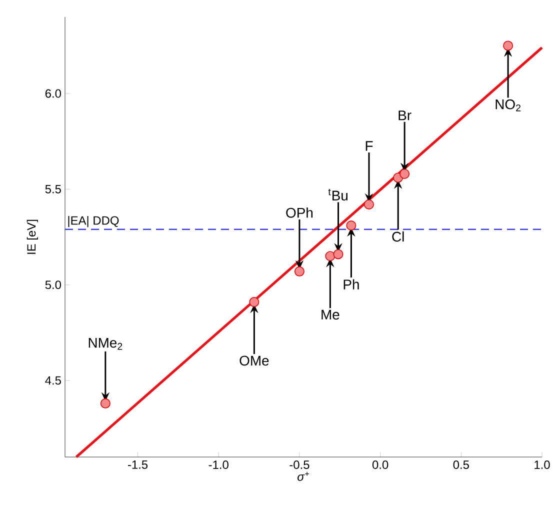 This screenshot has width=555, height=507. Describe the element at coordinates (369, 146) in the screenshot. I see `annotation: F` at that location.